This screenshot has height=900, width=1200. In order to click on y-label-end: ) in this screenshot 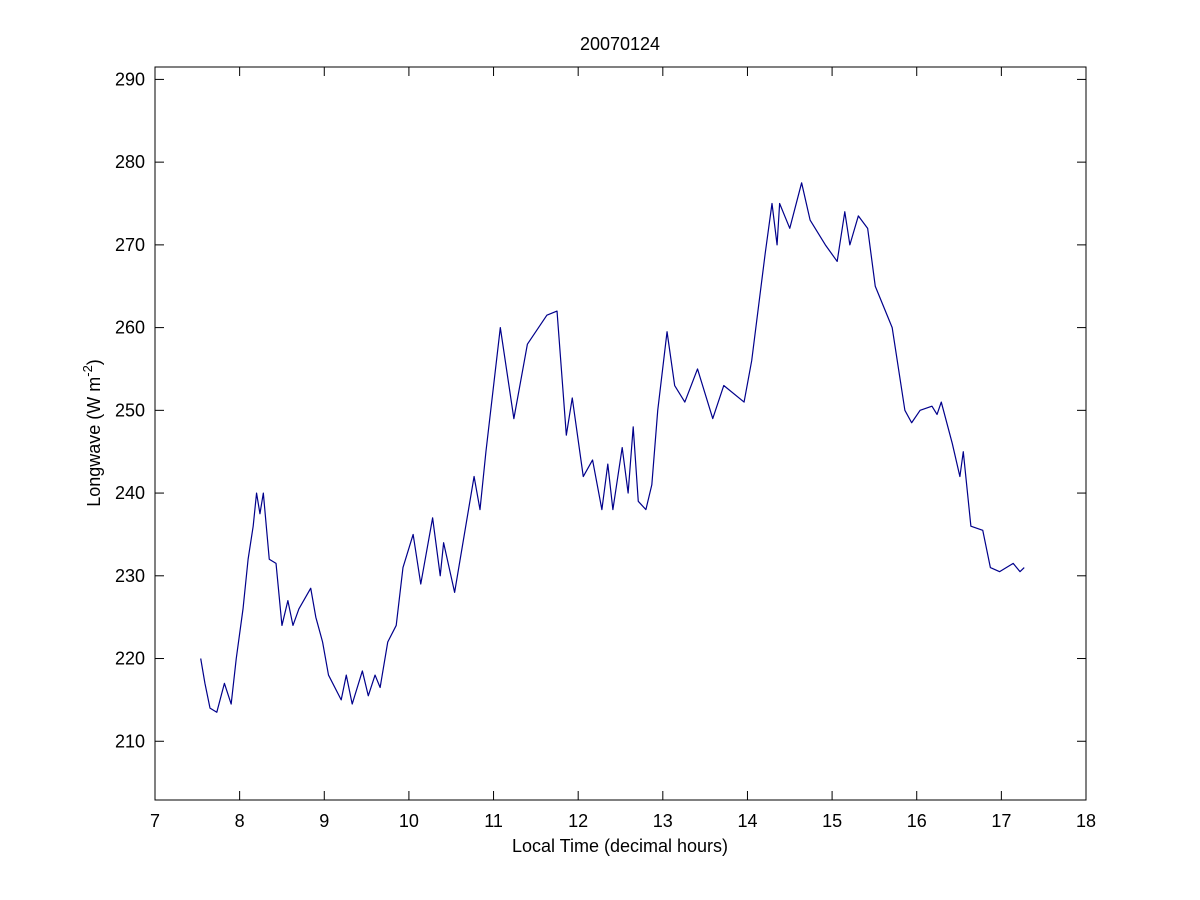, I will do `click(94, 362)`.